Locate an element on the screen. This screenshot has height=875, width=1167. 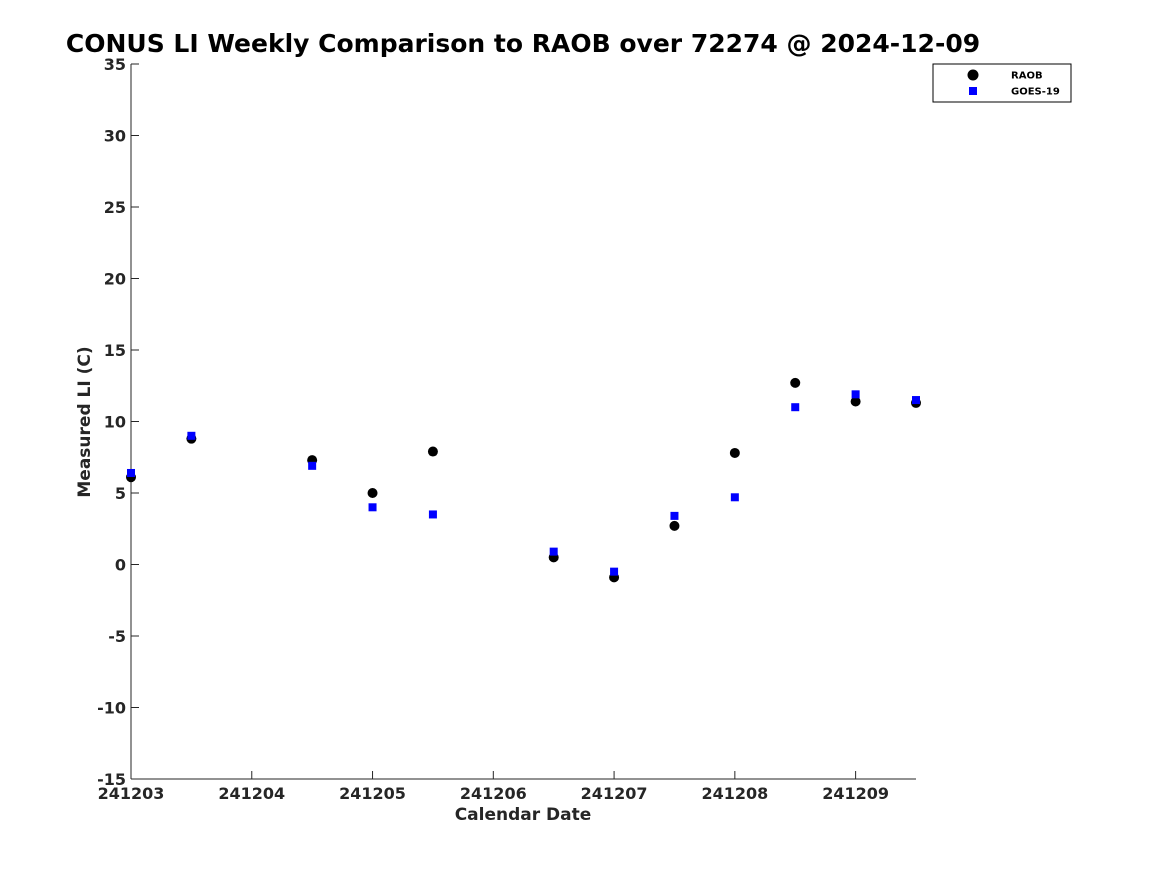
x-tick-label: 241206 is located at coordinates (493, 793).